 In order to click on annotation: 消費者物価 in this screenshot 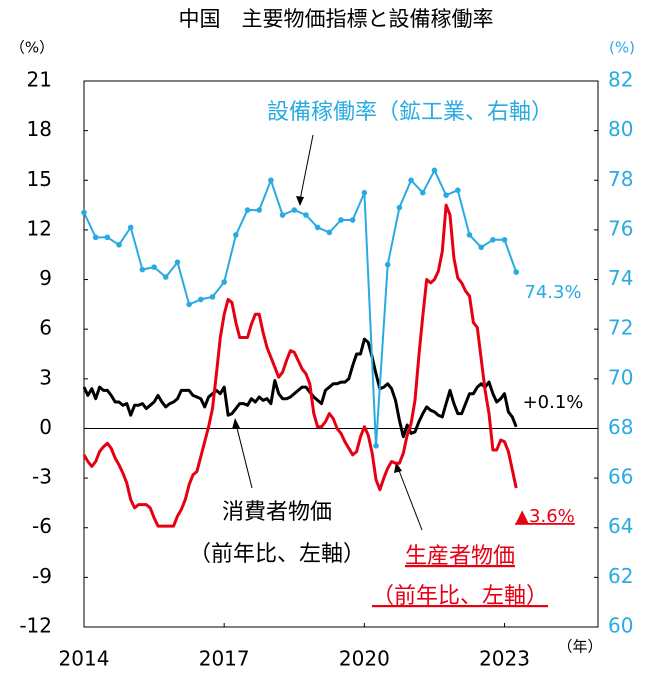, I will do `click(277, 512)`.